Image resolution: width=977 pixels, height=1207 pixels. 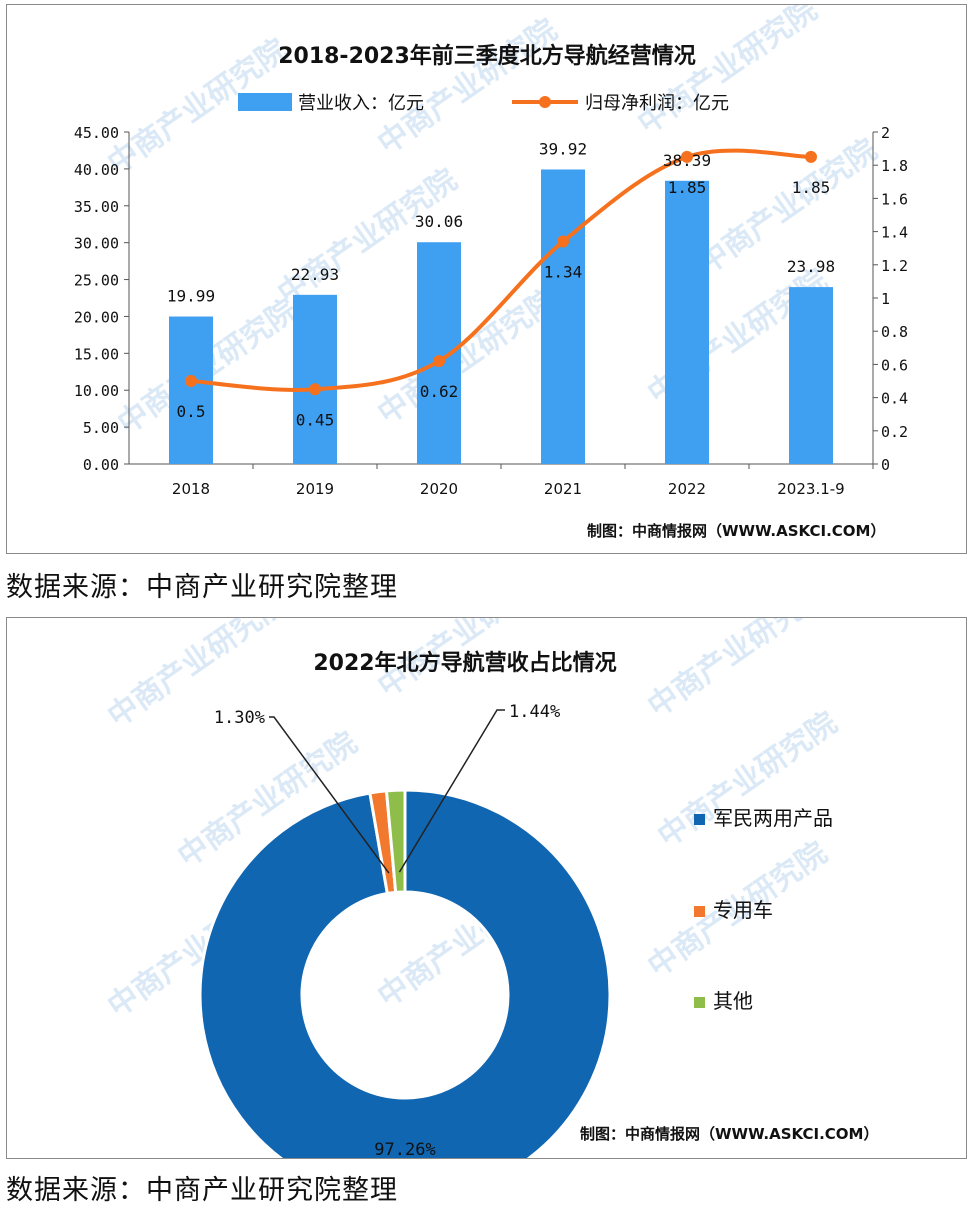 I want to click on left-axis-tick-label: 45.00, so click(x=96, y=133).